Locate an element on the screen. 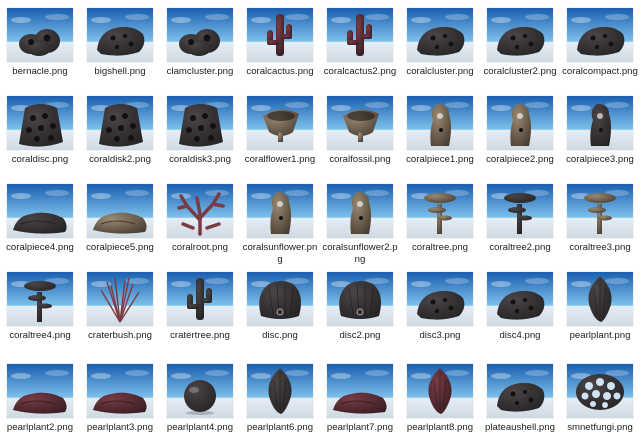  file-name-label: coraltree3.png is located at coordinates (600, 247).